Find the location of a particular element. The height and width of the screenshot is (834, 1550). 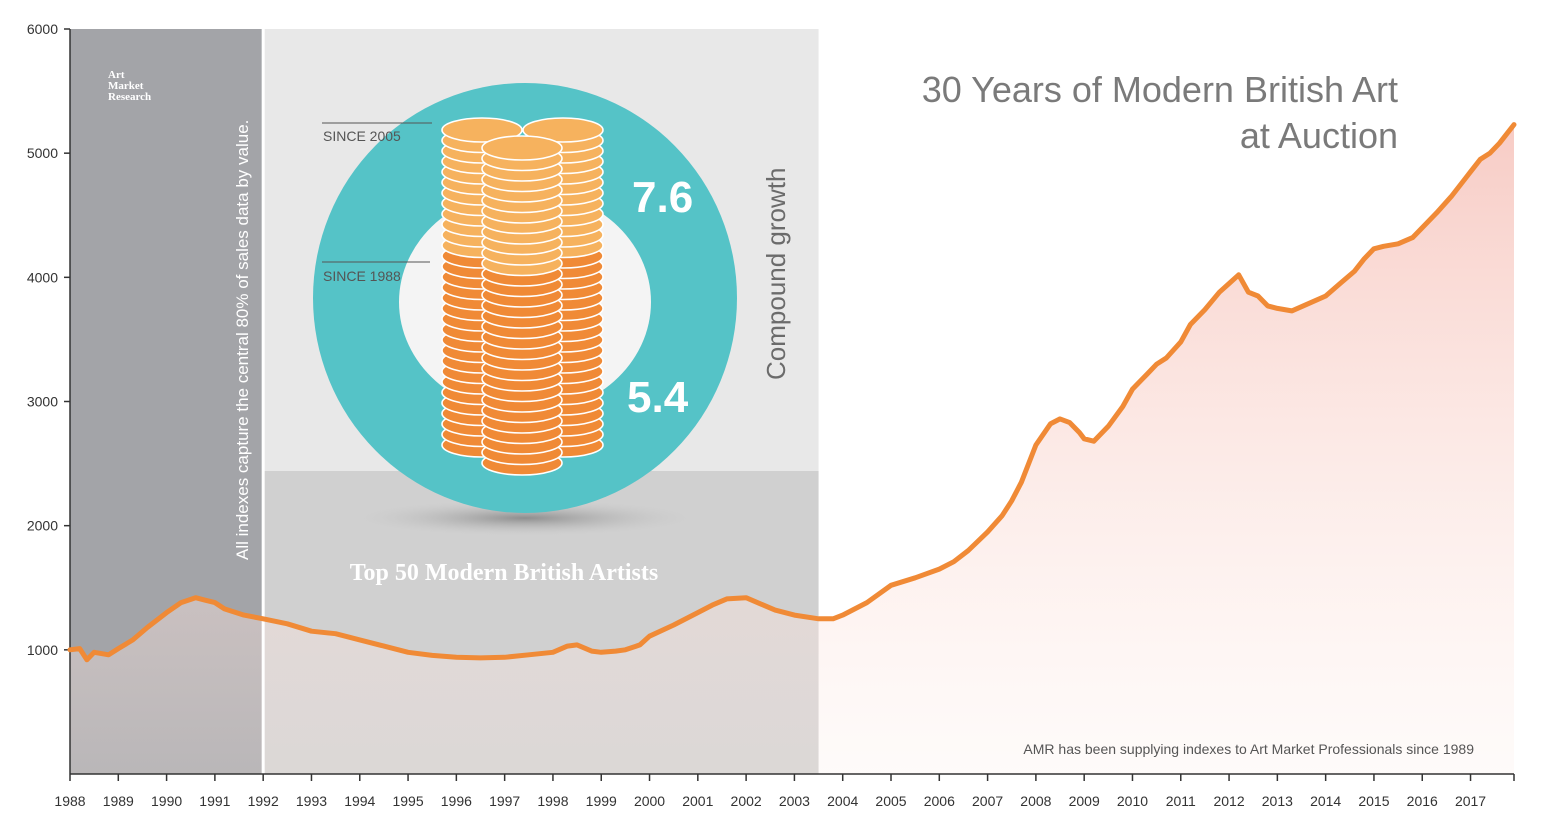

coin-shadow is located at coordinates (525, 518).